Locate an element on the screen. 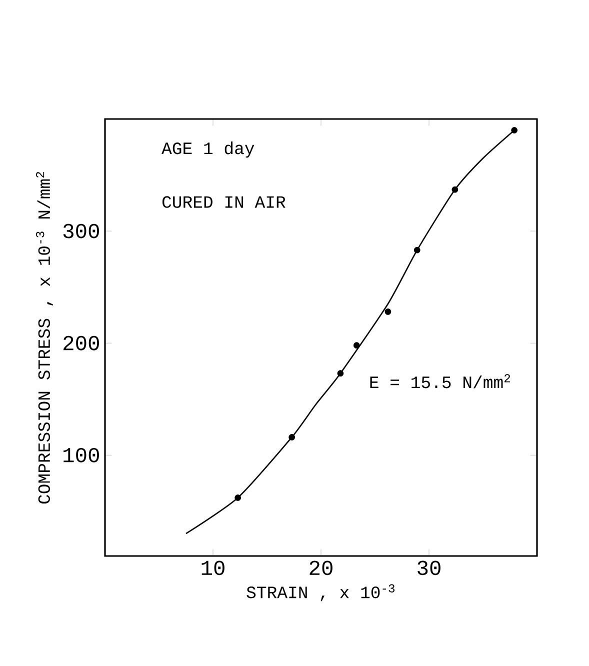 The image size is (589, 666). annotation: E = 15.5 N/mm$^{2}$ is located at coordinates (440, 381).